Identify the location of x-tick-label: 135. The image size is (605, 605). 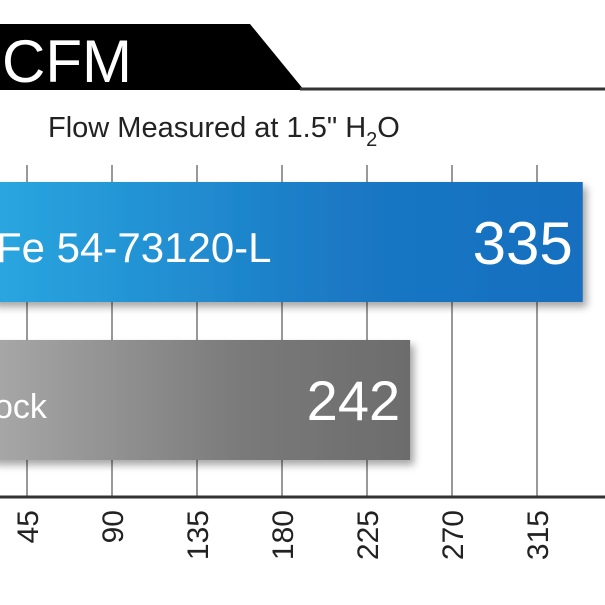
(198, 535).